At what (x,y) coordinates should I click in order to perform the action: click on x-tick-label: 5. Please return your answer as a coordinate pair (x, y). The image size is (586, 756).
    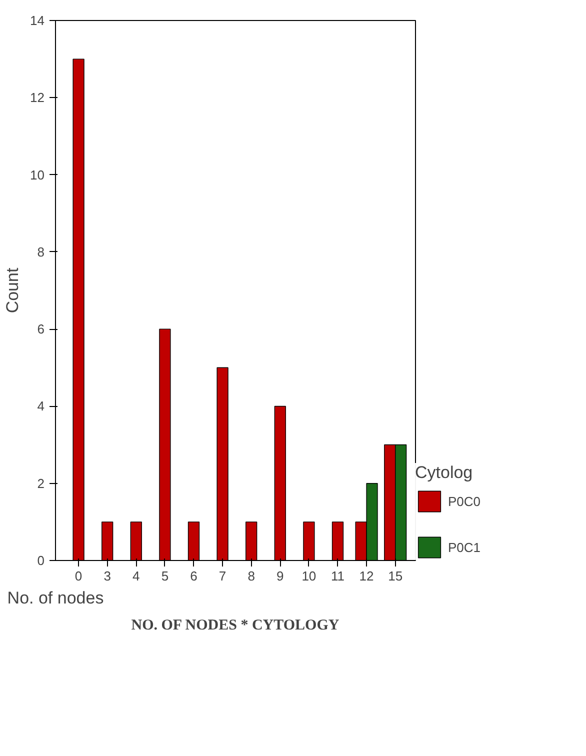
    Looking at the image, I should click on (165, 576).